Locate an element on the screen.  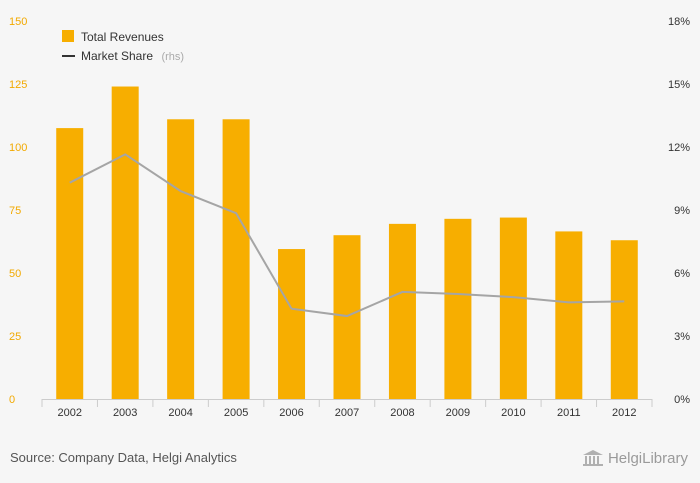
right-tick-label: 3% is located at coordinates (682, 337).